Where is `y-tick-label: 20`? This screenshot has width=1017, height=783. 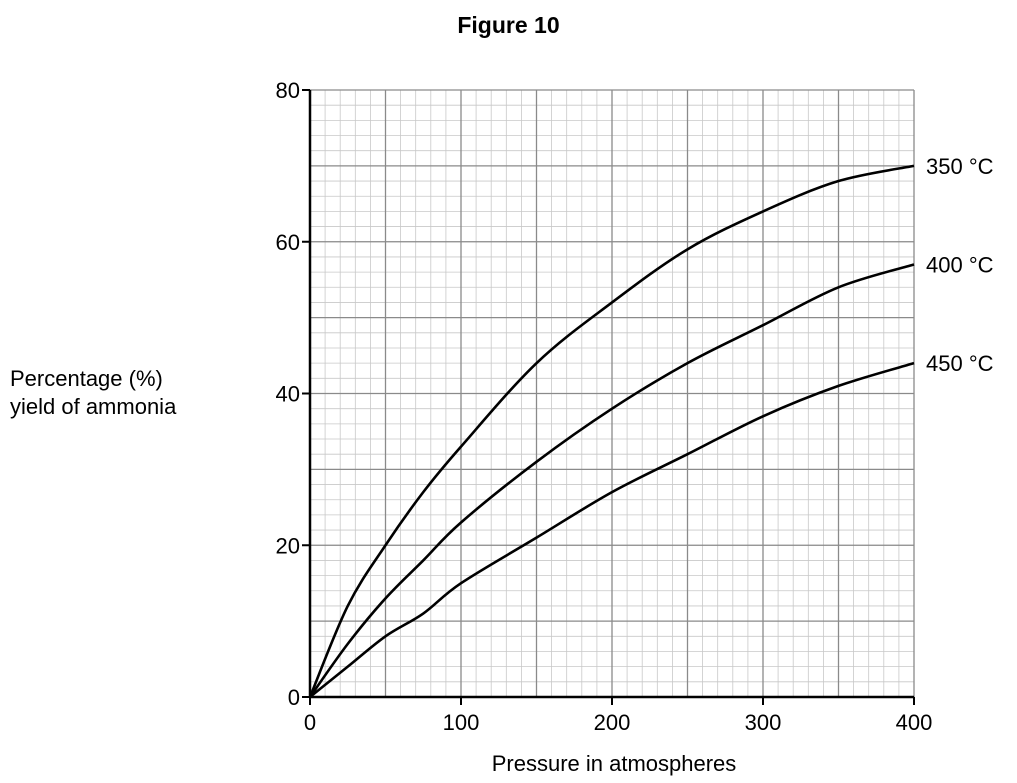 y-tick-label: 20 is located at coordinates (288, 545).